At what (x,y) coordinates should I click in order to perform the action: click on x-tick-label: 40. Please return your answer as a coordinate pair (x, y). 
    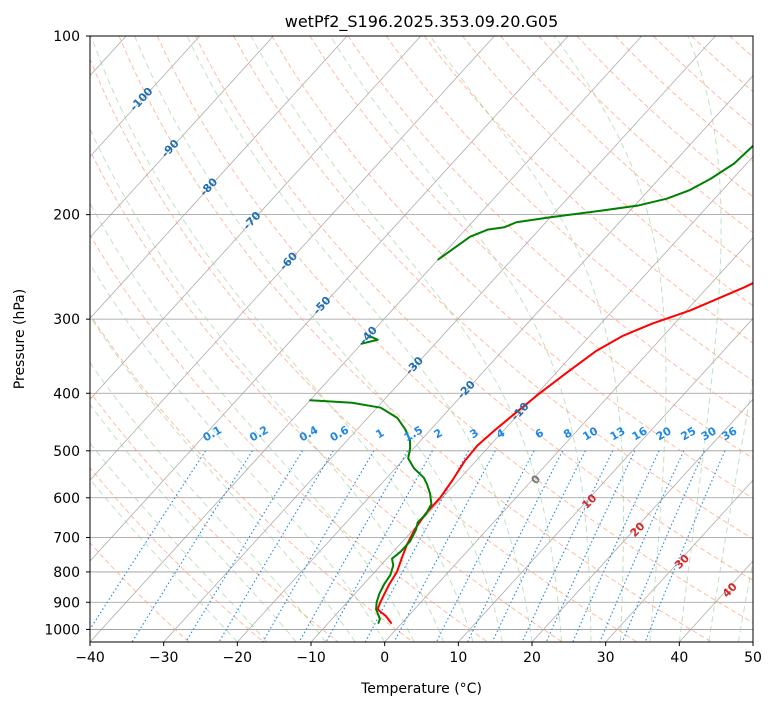
    Looking at the image, I should click on (679, 658).